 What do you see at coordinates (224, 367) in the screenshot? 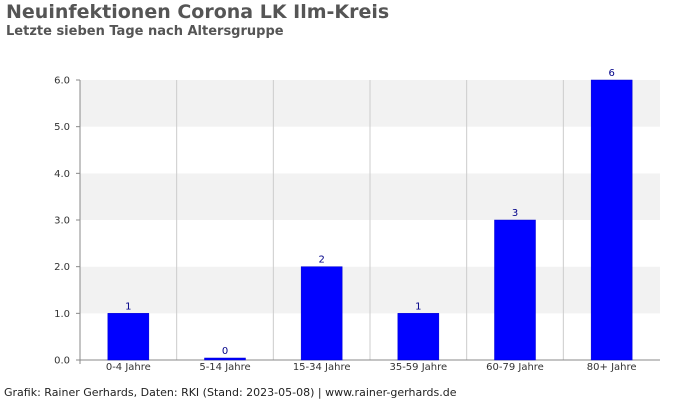
I see `x-tick-label: 5-14 Jahre` at bounding box center [224, 367].